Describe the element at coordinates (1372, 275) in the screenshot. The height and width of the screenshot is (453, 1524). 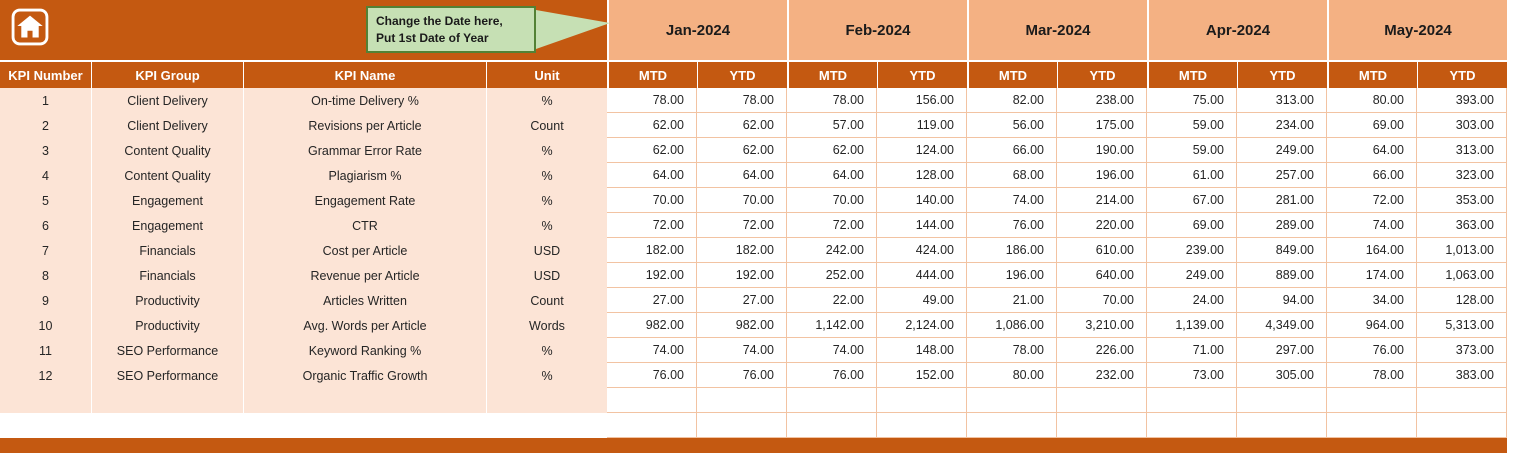
I see `value-cell: 174.00` at that location.